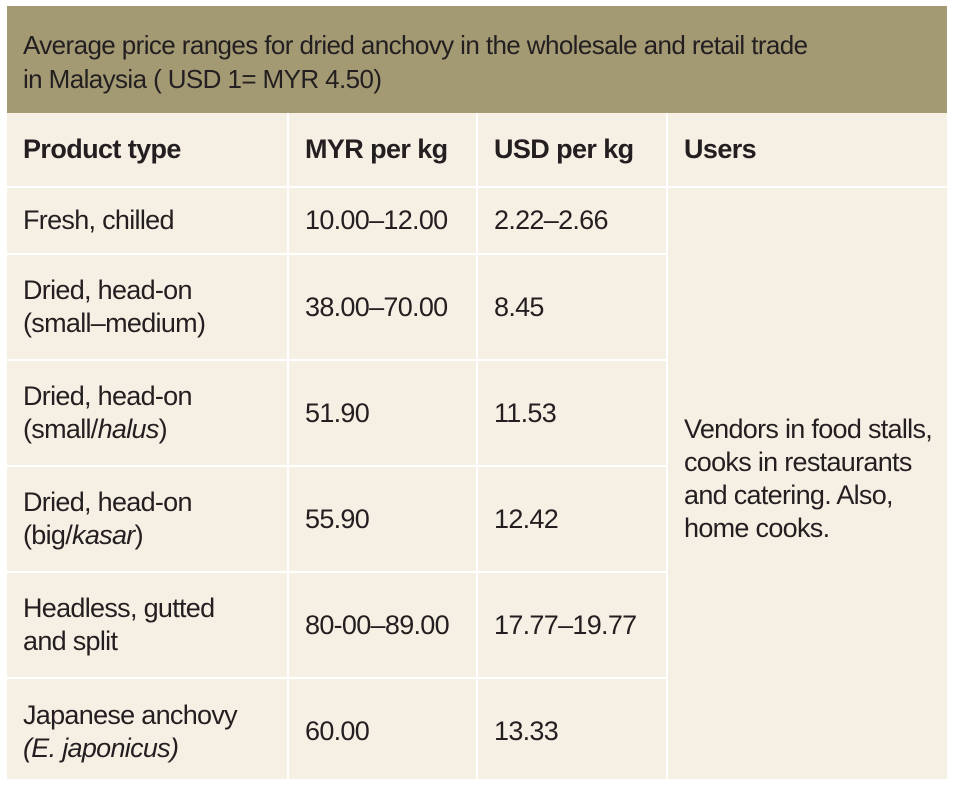 The image size is (957, 786). I want to click on header-users: Users, so click(806, 150).